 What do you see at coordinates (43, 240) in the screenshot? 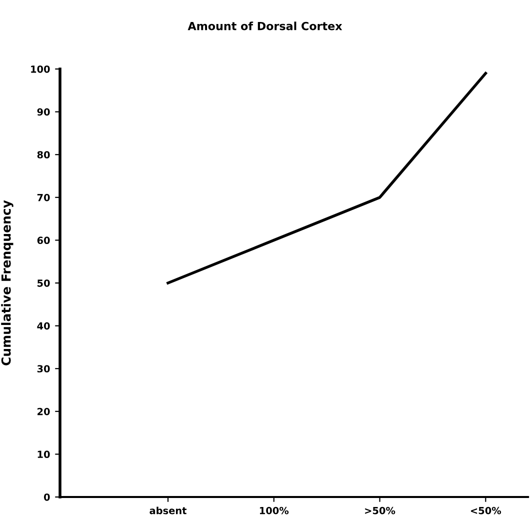
I see `y-tick-label: 60` at bounding box center [43, 240].